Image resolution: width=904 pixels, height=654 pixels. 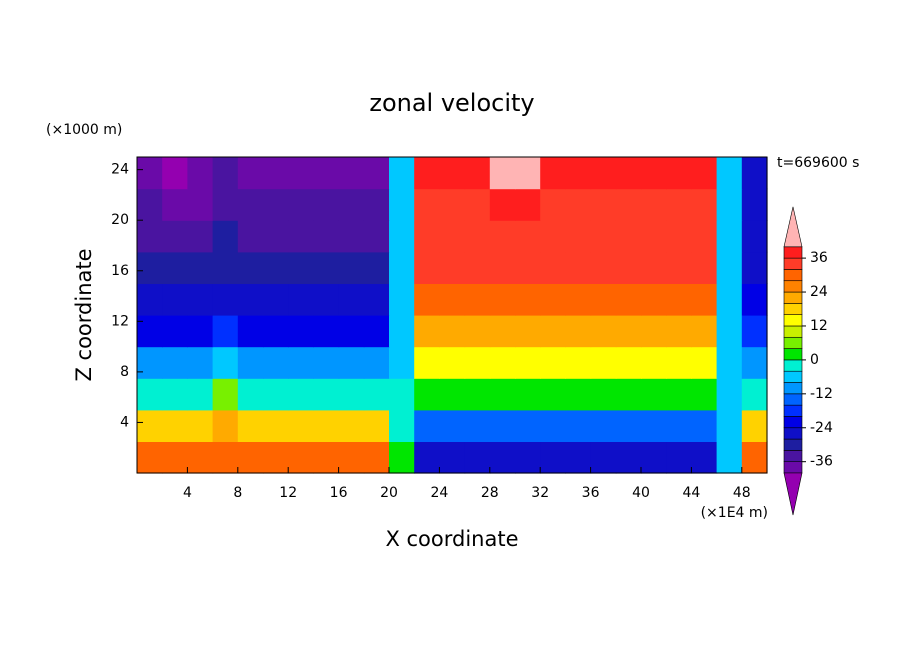 What do you see at coordinates (742, 493) in the screenshot?
I see `x-tick-label: 48` at bounding box center [742, 493].